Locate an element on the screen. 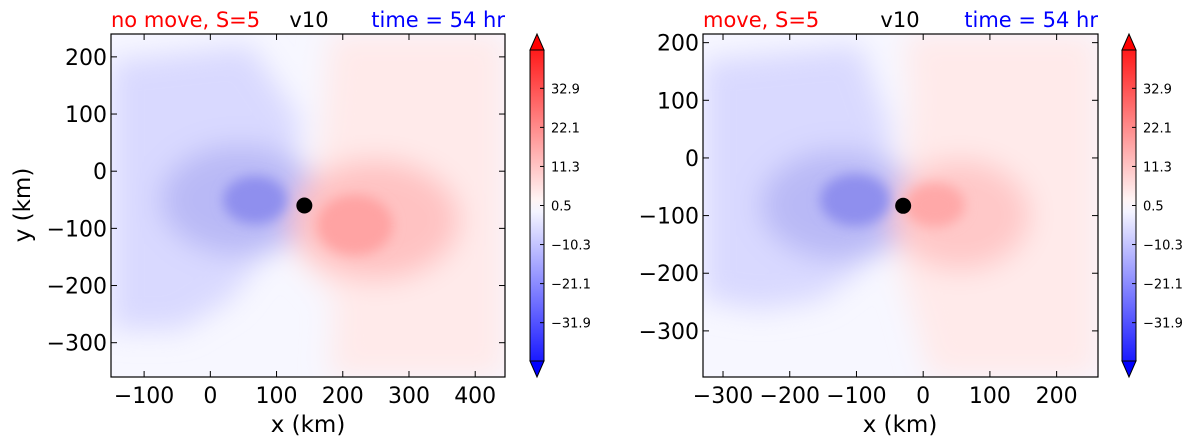 This screenshot has height=447, width=1193. panel2-pos-core is located at coordinates (935, 205).